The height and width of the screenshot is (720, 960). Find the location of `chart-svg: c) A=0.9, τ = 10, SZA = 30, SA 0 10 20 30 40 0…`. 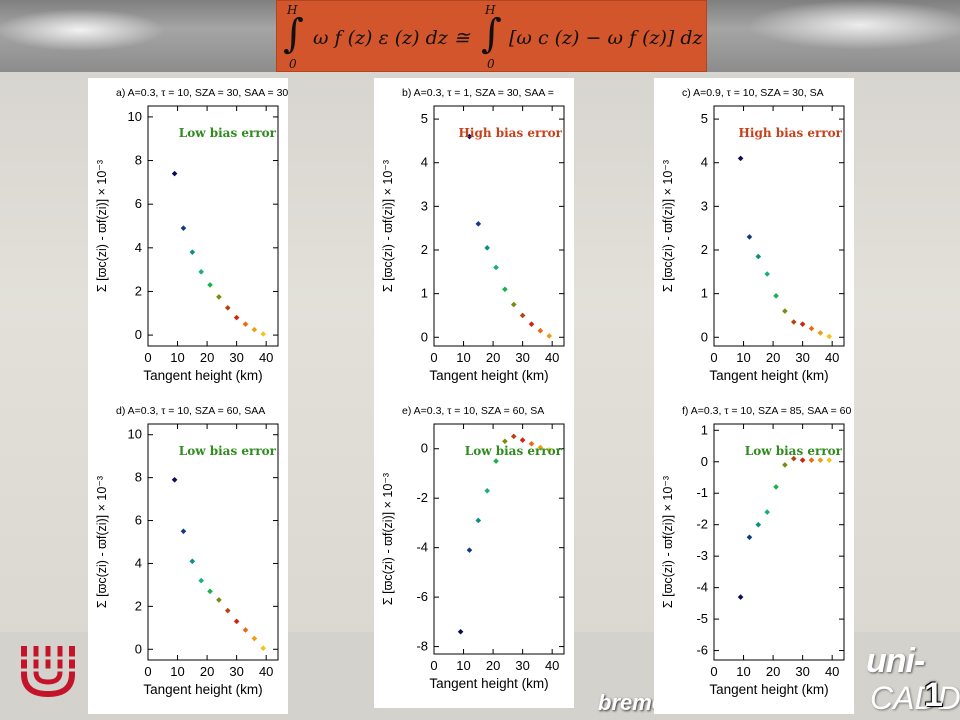

chart-svg: c) A=0.9, τ = 10, SZA = 30, SA 0 10 20 30 40 0… is located at coordinates (753, 235).